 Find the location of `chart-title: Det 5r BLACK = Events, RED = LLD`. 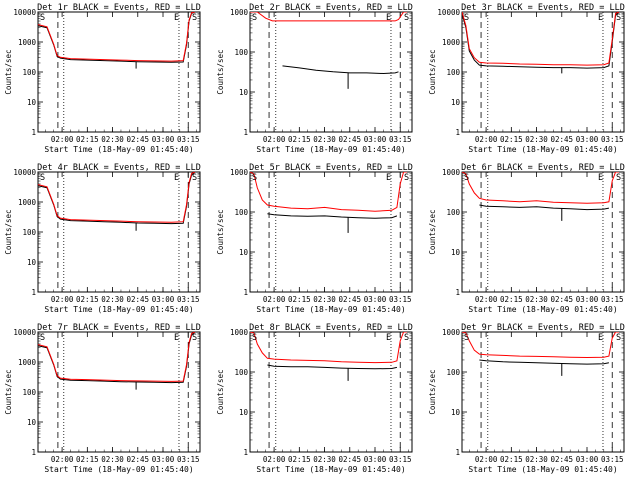

chart-title: Det 5r BLACK = Events, RED = LLD is located at coordinates (331, 168).